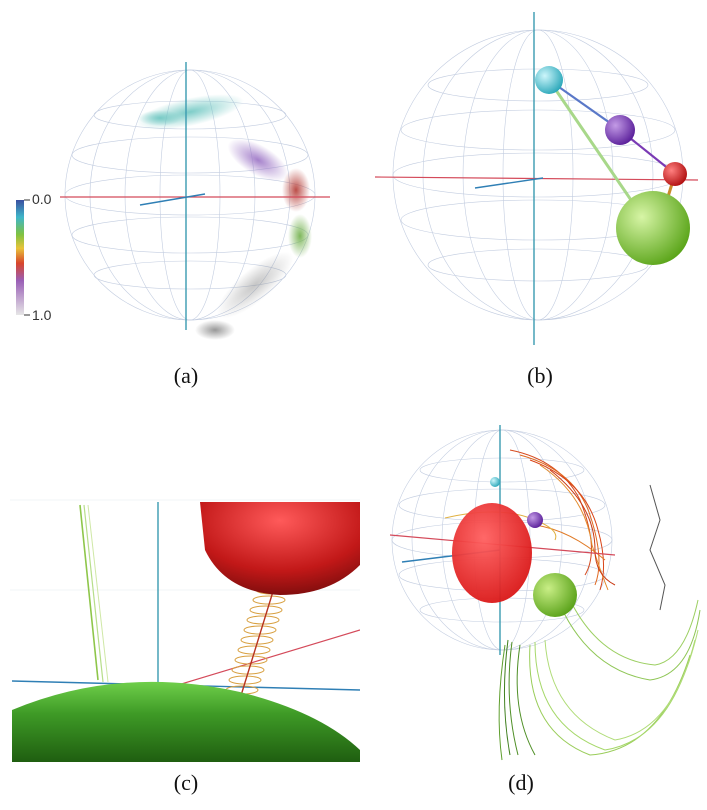 This screenshot has width=707, height=810. I want to click on panel-d-caption: (d), so click(521, 782).